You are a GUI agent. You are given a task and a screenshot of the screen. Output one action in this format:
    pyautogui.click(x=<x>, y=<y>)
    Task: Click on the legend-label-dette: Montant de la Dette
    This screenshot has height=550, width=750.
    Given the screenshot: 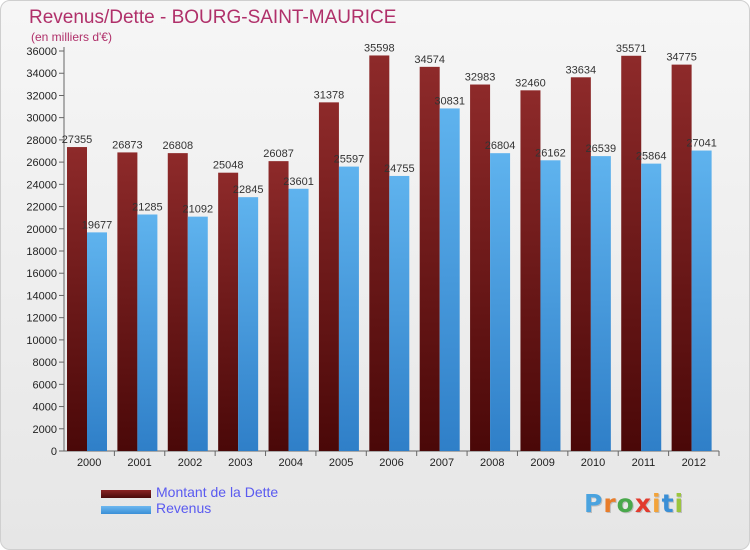 What is the action you would take?
    pyautogui.click(x=217, y=492)
    